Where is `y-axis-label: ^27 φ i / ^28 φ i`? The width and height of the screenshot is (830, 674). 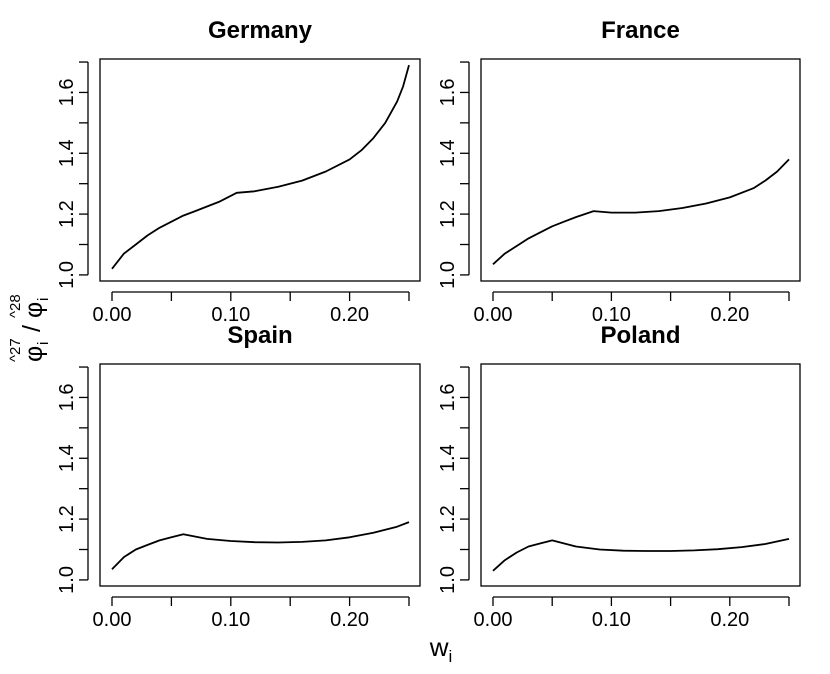 y-axis-label: ^27 φ i / ^28 φ i is located at coordinates (29, 328).